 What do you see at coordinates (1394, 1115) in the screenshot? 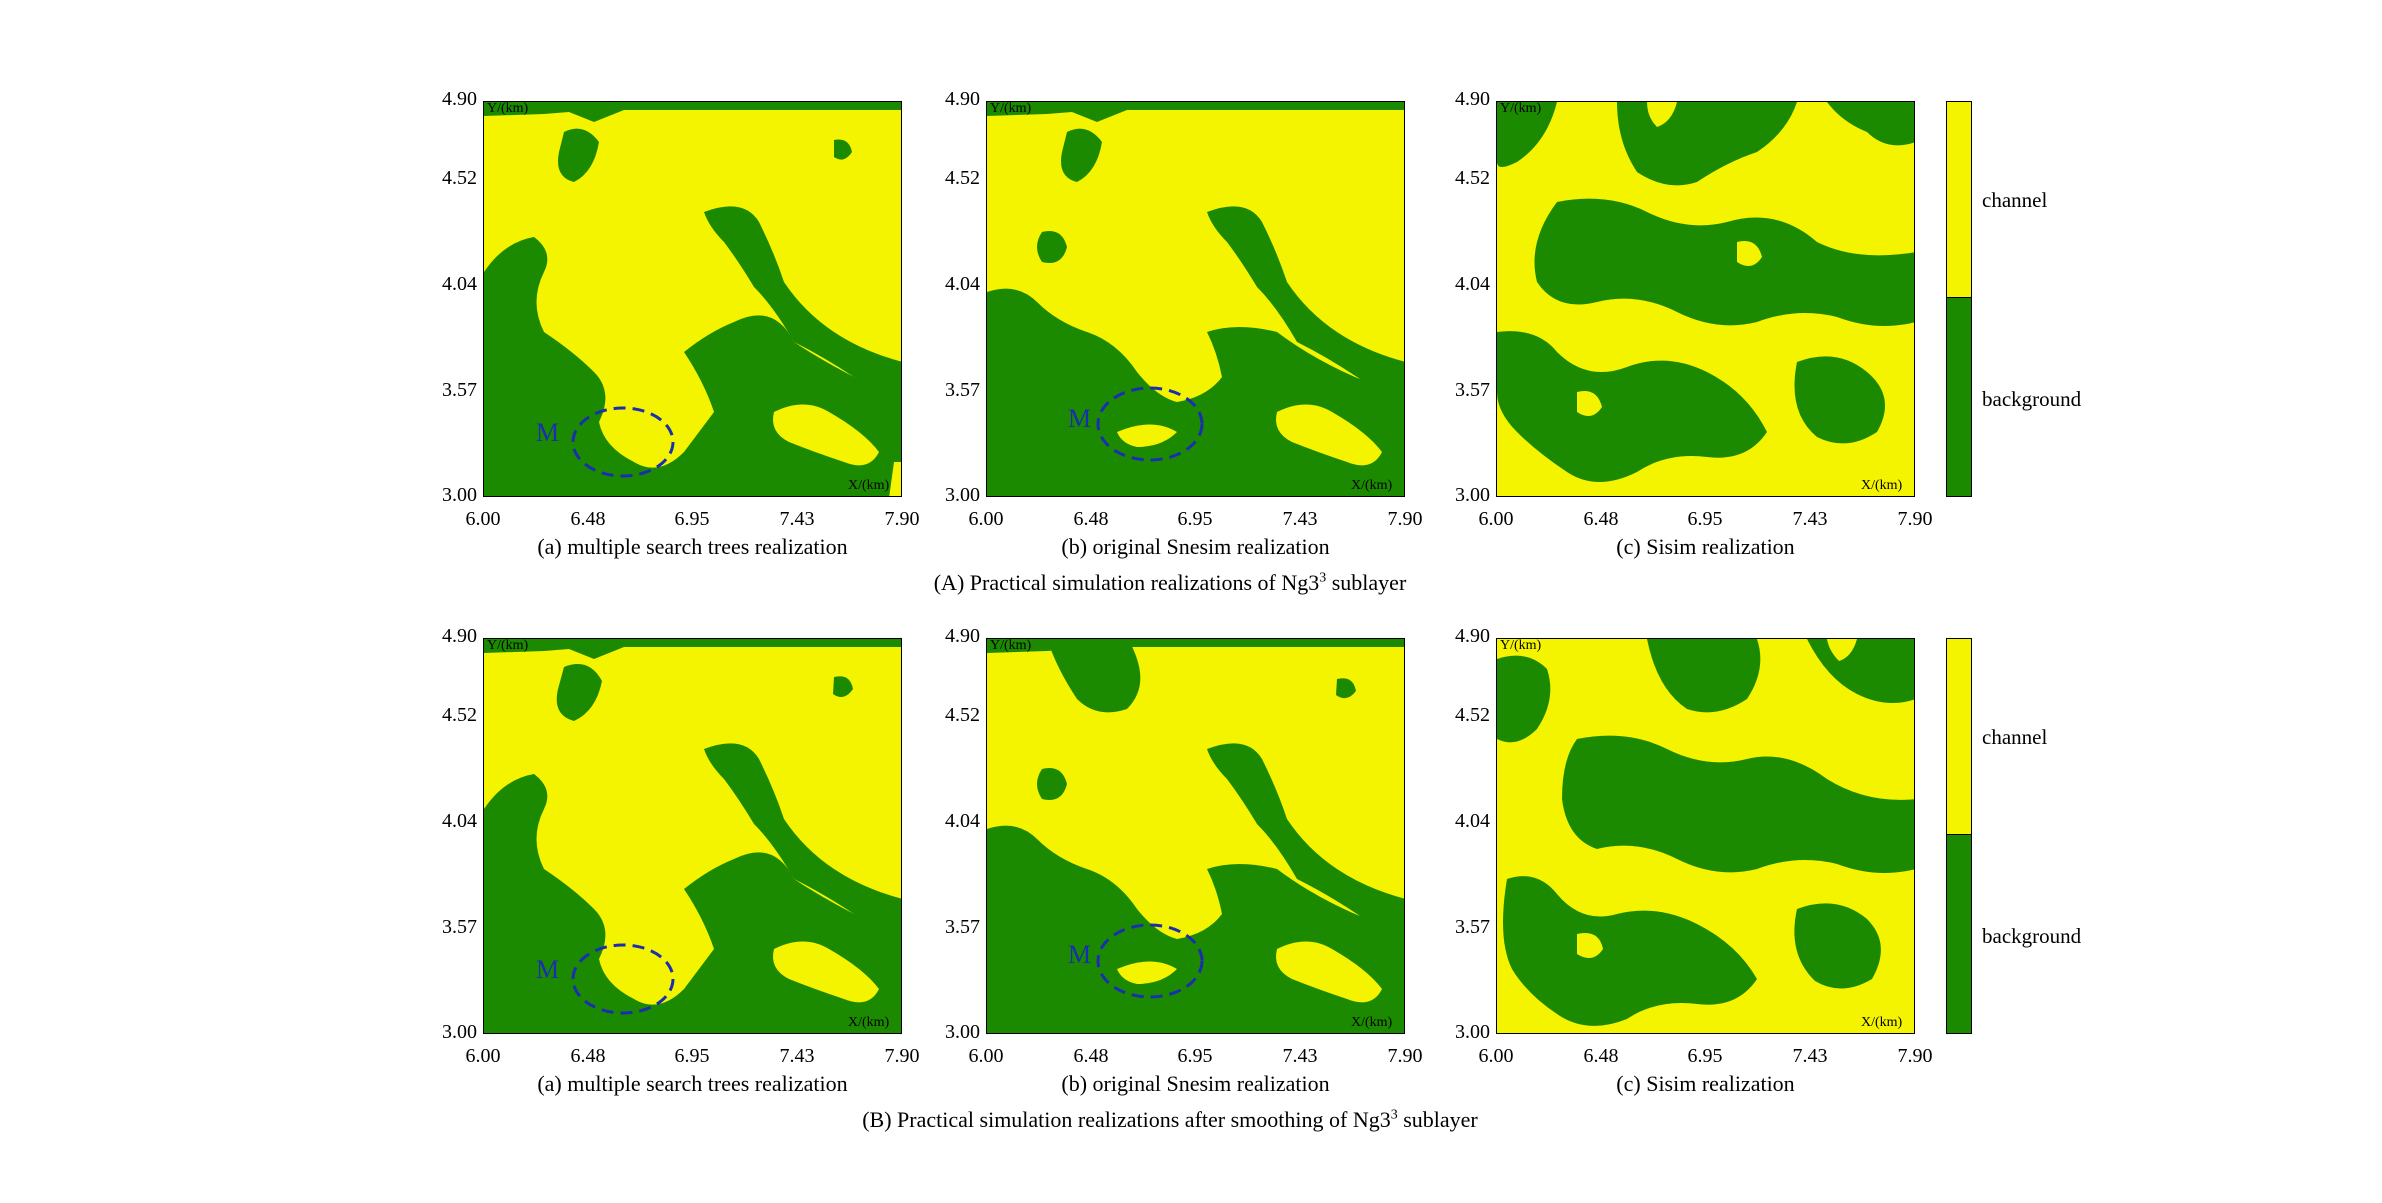
I see `group-caption-b-sup: 3` at bounding box center [1394, 1115].